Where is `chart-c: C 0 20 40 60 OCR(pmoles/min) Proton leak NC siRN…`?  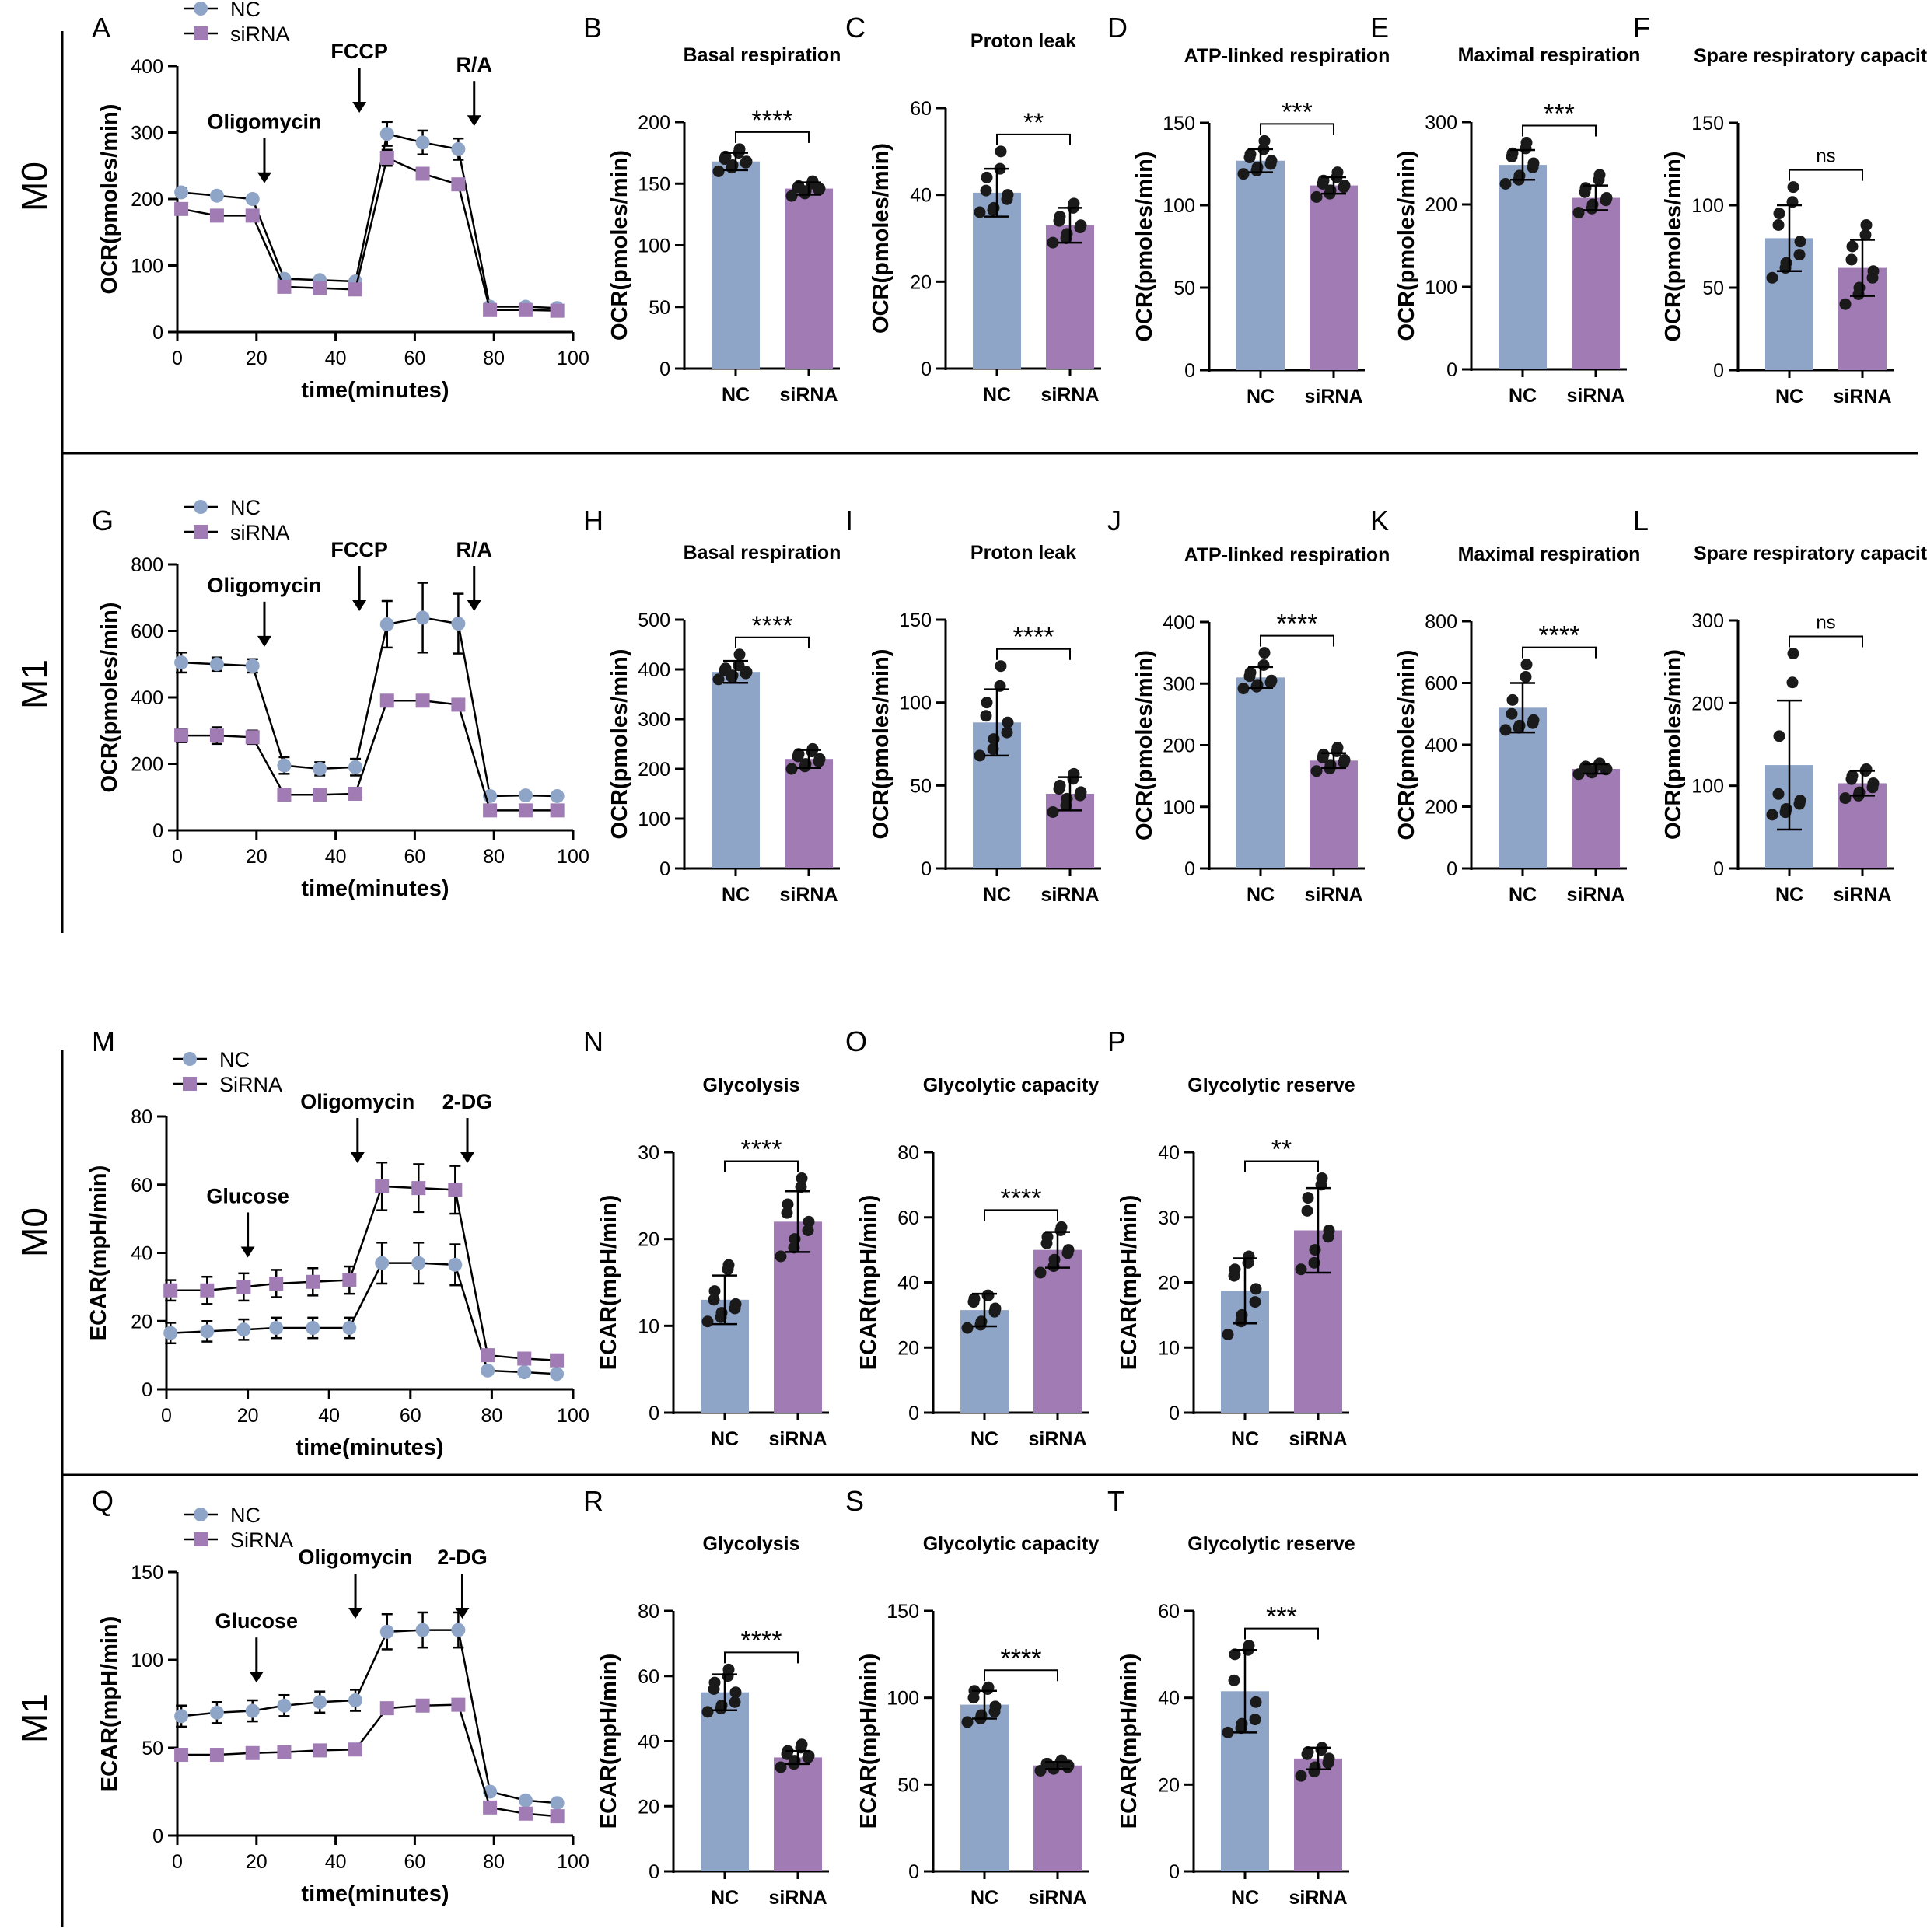
chart-c: C 0 20 40 60 OCR(pmoles/min) Proton leak NC siRN… is located at coordinates (973, 209).